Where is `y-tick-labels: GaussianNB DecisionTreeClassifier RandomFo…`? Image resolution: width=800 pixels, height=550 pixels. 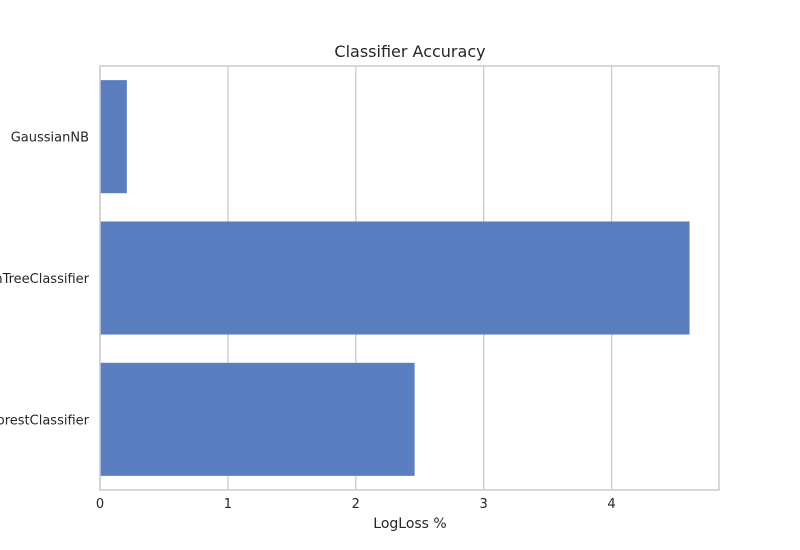
y-tick-labels: GaussianNB DecisionTreeClassifier RandomFo… is located at coordinates (45, 280).